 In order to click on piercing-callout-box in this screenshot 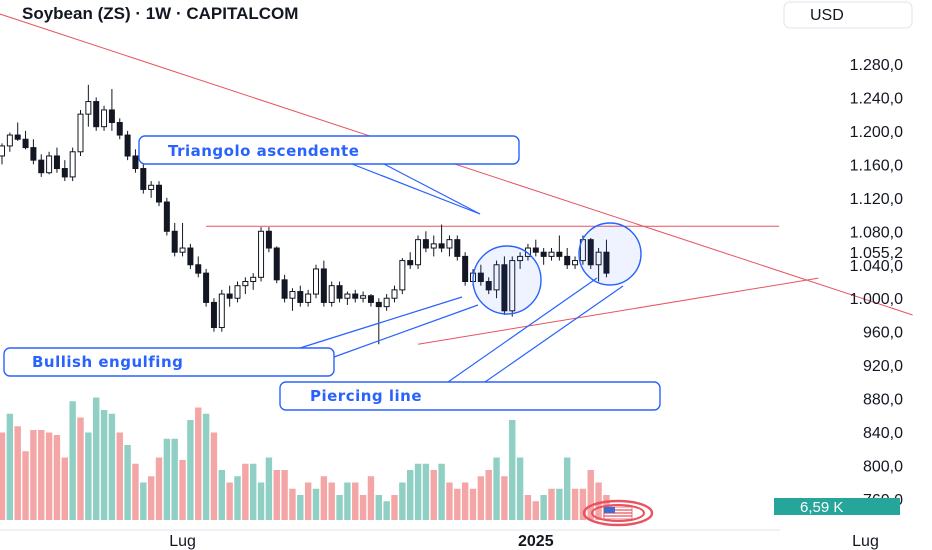, I will do `click(470, 396)`.